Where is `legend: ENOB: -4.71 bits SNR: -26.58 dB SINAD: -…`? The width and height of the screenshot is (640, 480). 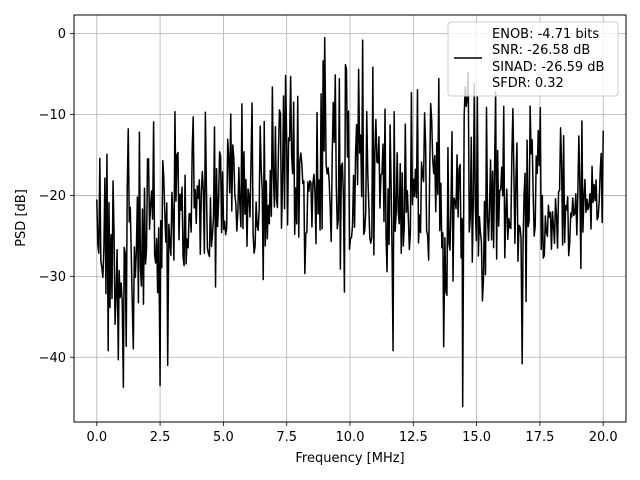 legend: ENOB: -4.71 bits SNR: -26.58 dB SINAD: -… is located at coordinates (533, 59).